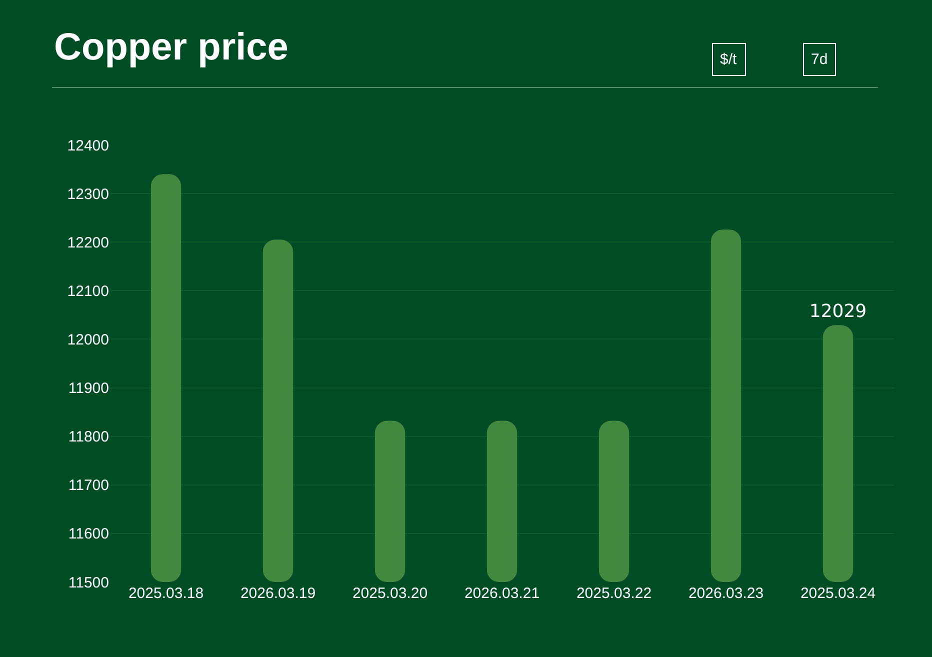  What do you see at coordinates (88, 339) in the screenshot?
I see `y-tick-label: 12000` at bounding box center [88, 339].